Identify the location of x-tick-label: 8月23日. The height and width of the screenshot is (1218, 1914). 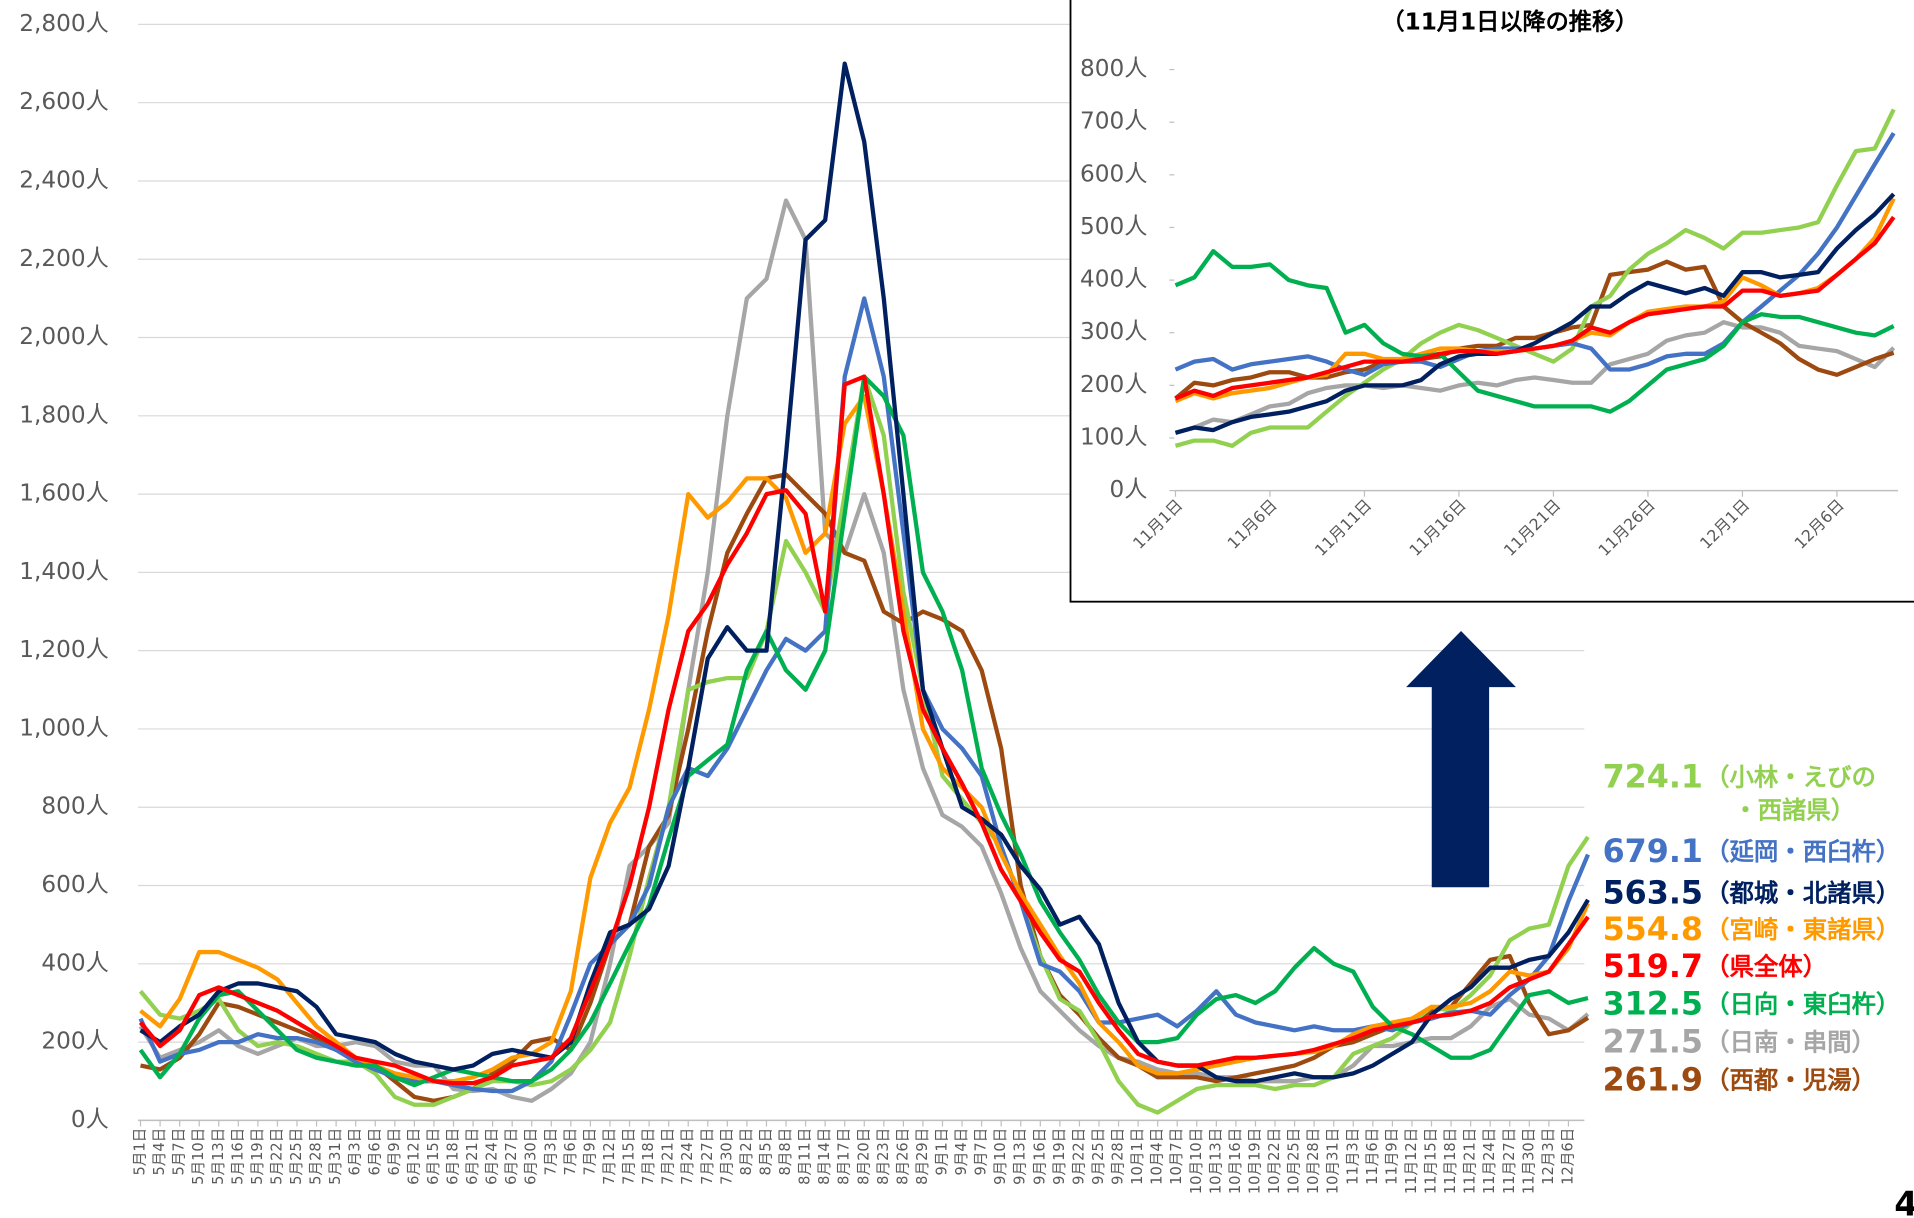
(883, 1156).